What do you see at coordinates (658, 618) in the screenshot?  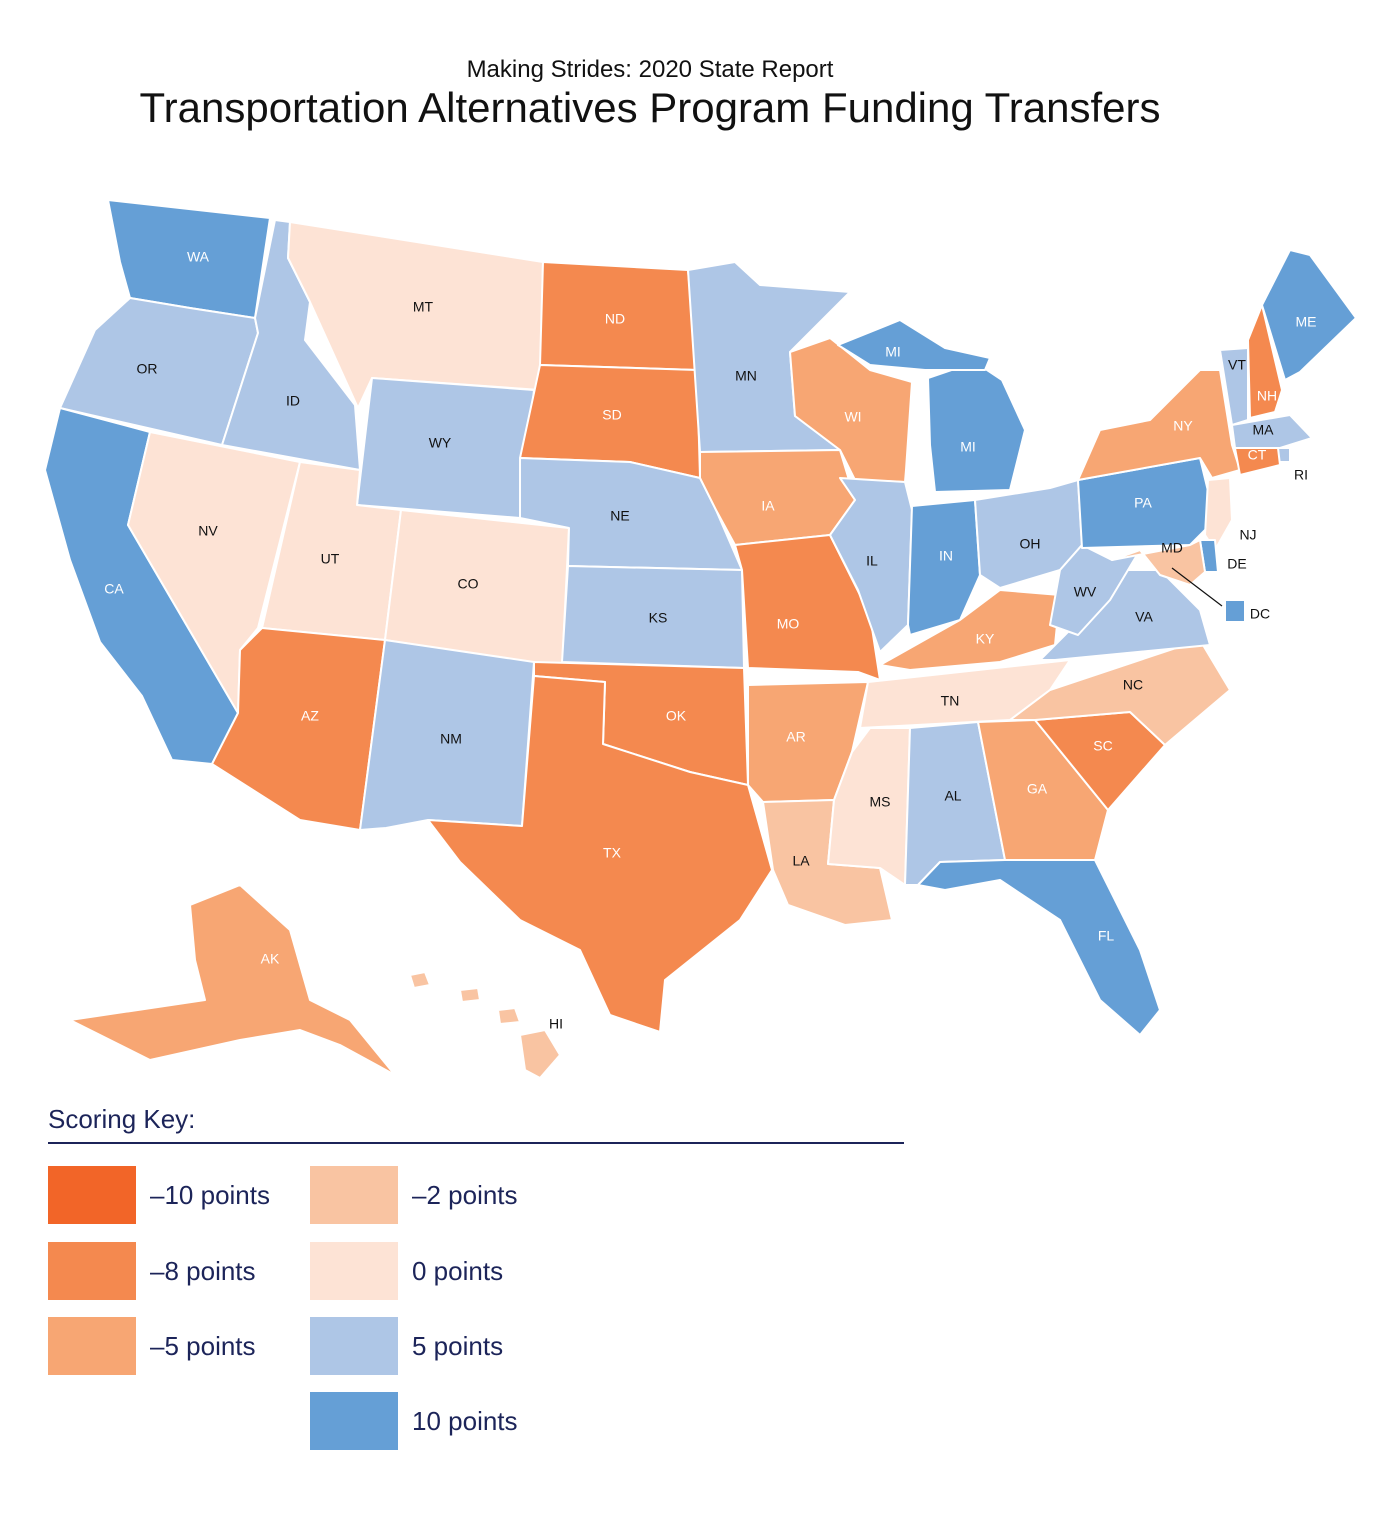 I see `state-label-ks: KS` at bounding box center [658, 618].